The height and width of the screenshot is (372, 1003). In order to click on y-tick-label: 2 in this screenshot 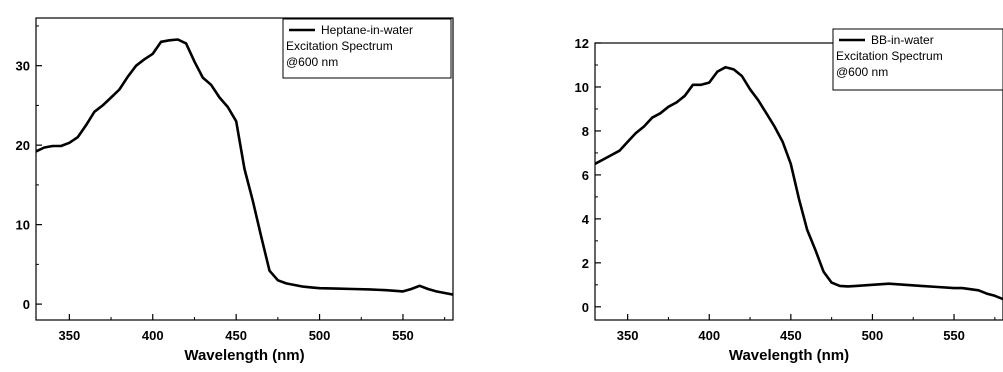, I will do `click(585, 263)`.